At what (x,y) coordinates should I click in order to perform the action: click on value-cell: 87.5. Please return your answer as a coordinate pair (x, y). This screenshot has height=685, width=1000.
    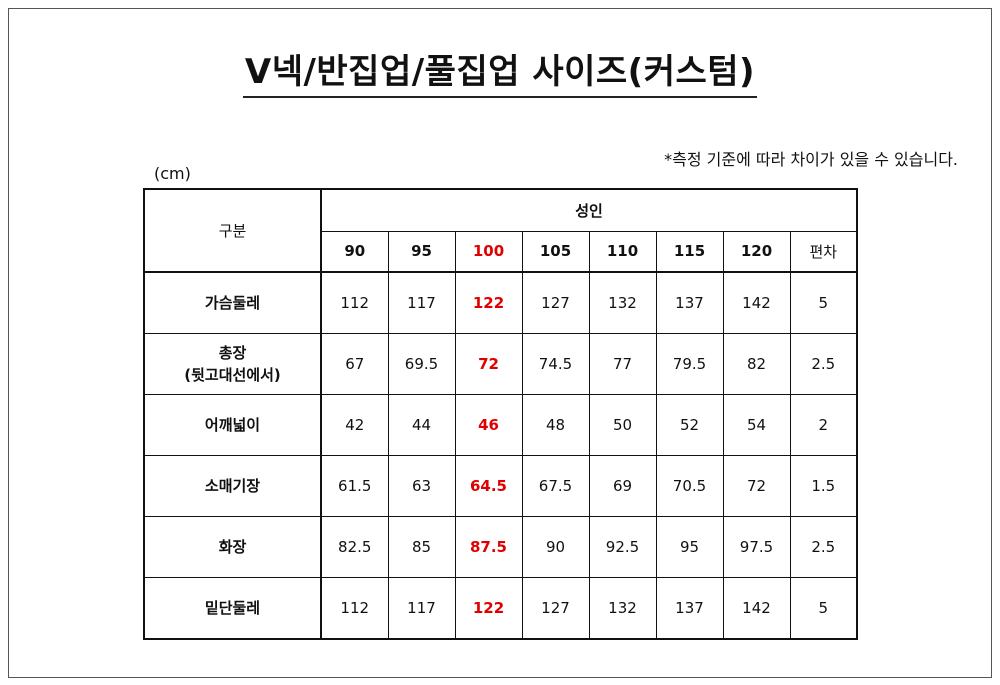
    Looking at the image, I should click on (488, 547).